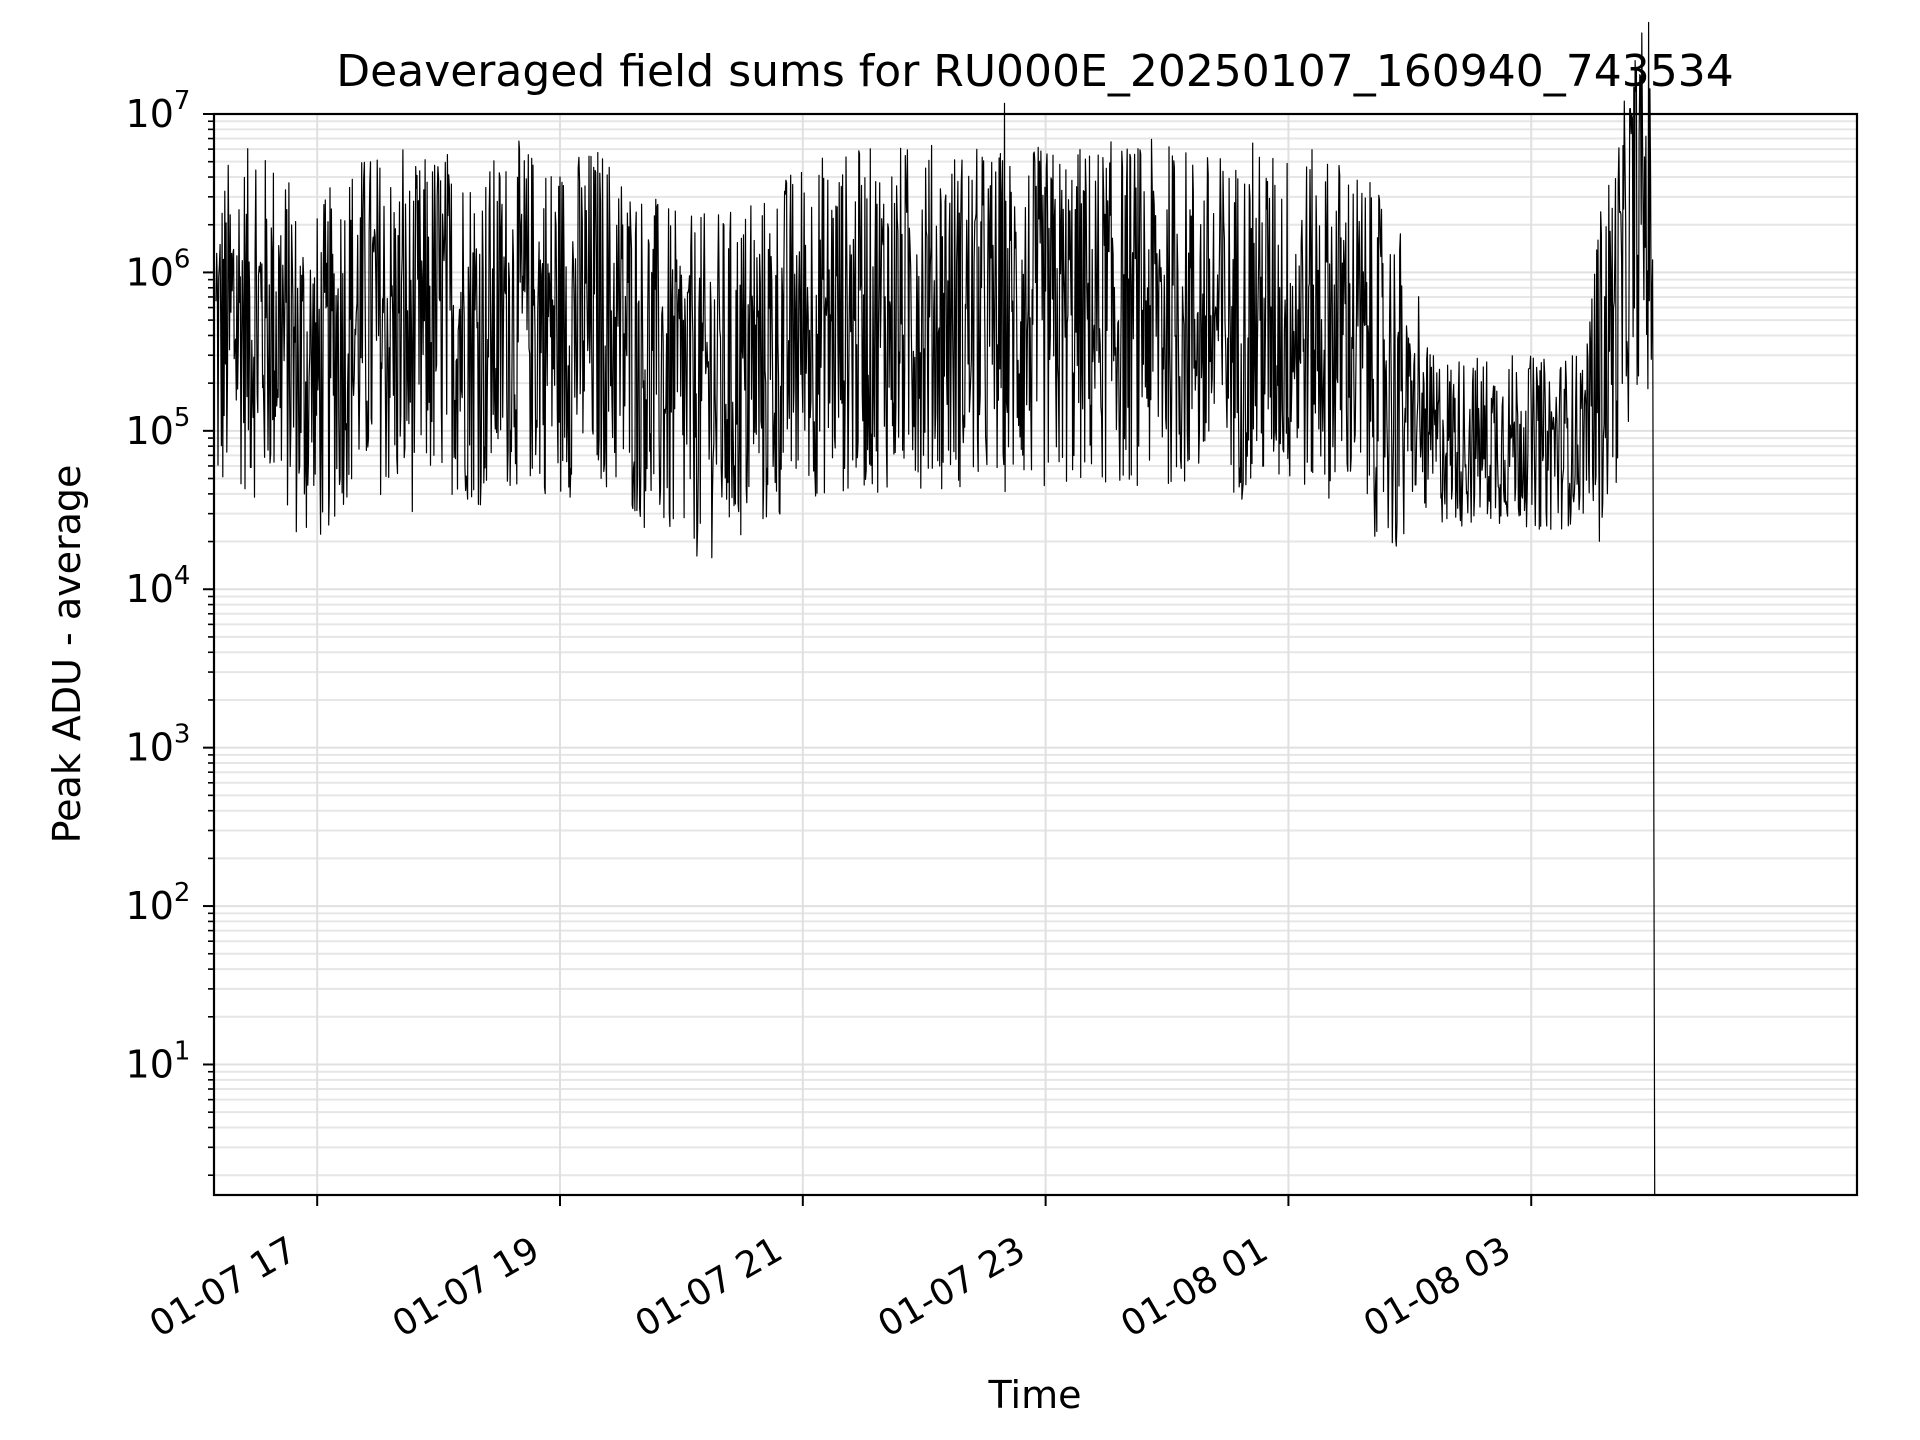  Describe the element at coordinates (67, 654) in the screenshot. I see `y-axis-label: Peak ADU - average` at that location.